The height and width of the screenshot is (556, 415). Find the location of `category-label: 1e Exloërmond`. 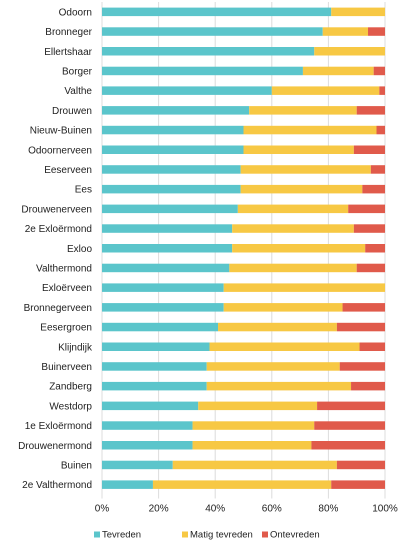

category-label: 1e Exloërmond is located at coordinates (58, 426).